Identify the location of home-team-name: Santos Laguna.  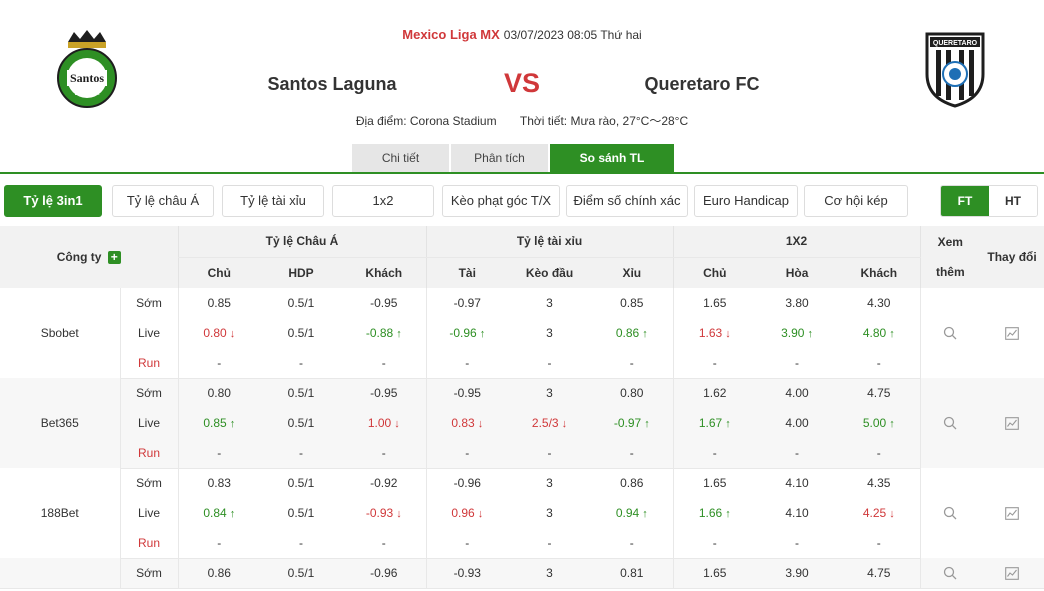
(332, 84).